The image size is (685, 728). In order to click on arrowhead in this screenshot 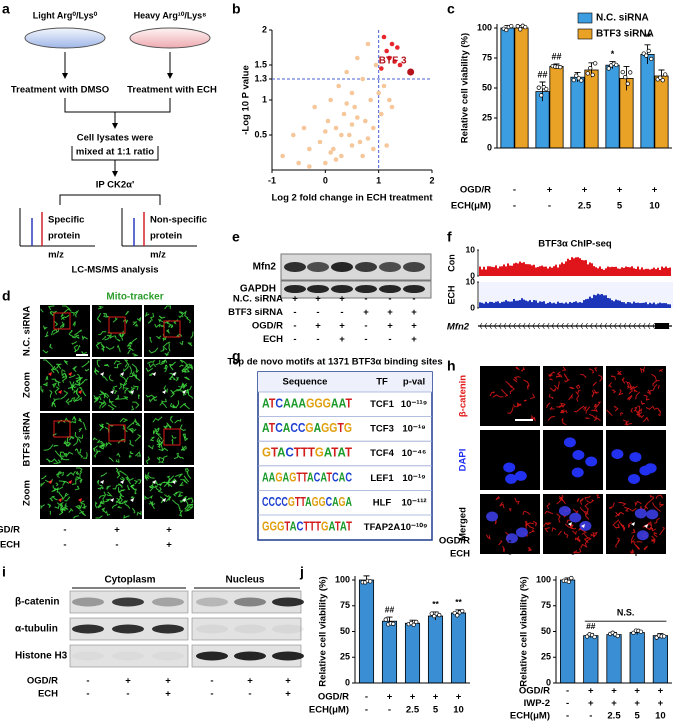, I will do `click(570, 524)`.